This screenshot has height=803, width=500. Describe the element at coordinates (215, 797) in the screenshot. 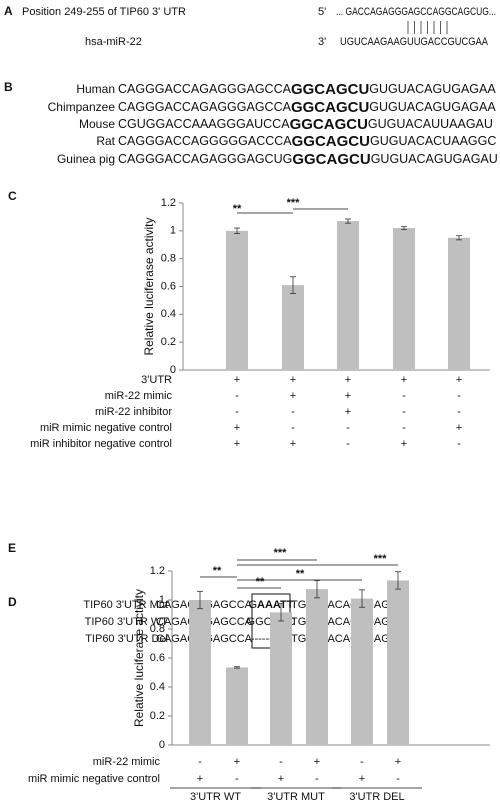

I see `group-label: 3'UTR WT` at that location.